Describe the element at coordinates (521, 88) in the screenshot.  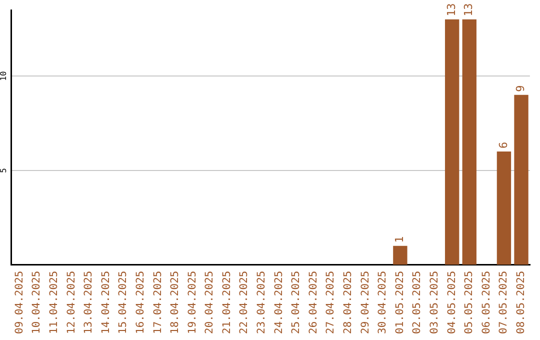
I see `data-label: 9` at that location.